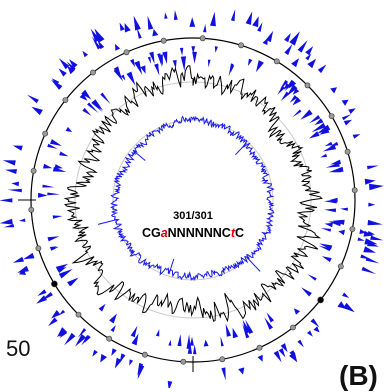 The width and height of the screenshot is (386, 392). I want to click on motif-sequence: CGaNNNNNNCtC, so click(193, 233).